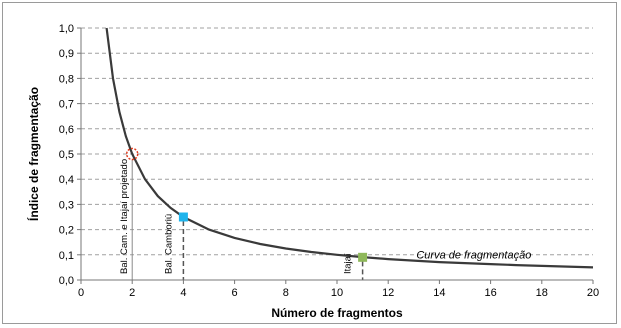 The height and width of the screenshot is (328, 621). I want to click on point-markers, so click(246, 204).